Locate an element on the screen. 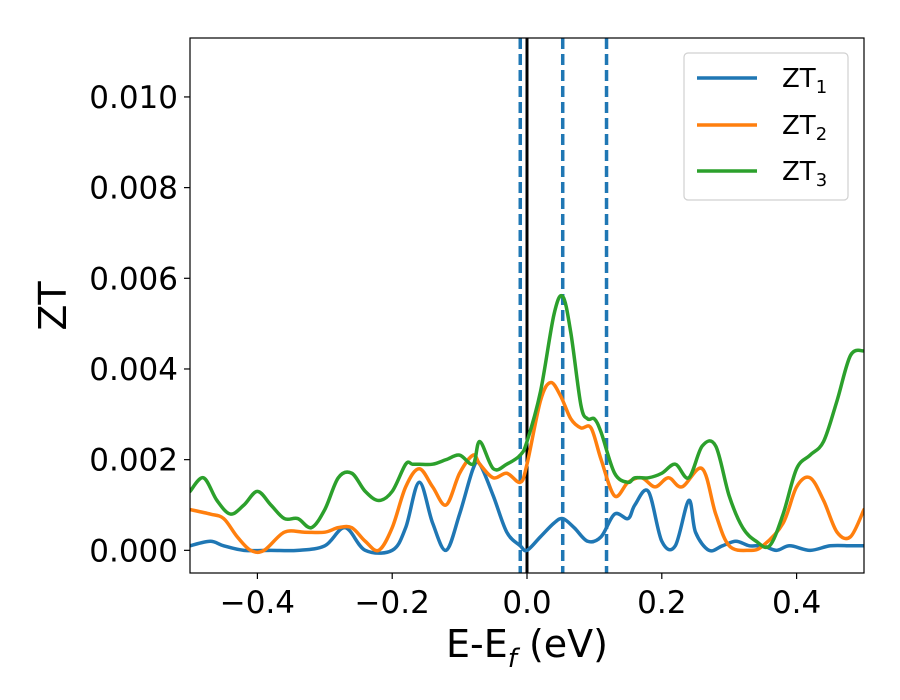 The width and height of the screenshot is (900, 700). y-tick-label: 0.010 is located at coordinates (133, 98).